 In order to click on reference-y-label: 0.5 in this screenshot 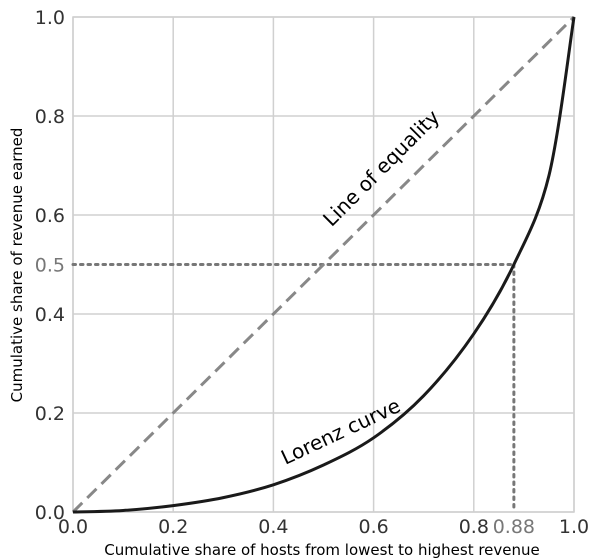, I will do `click(50, 266)`.